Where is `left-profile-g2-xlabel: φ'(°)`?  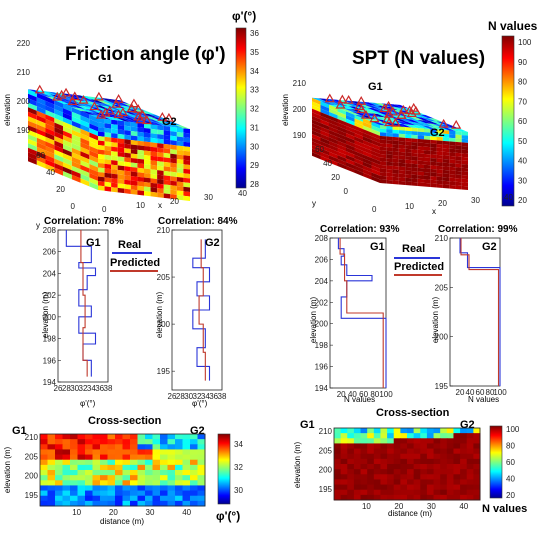 left-profile-g2-xlabel: φ'(°) is located at coordinates (200, 403).